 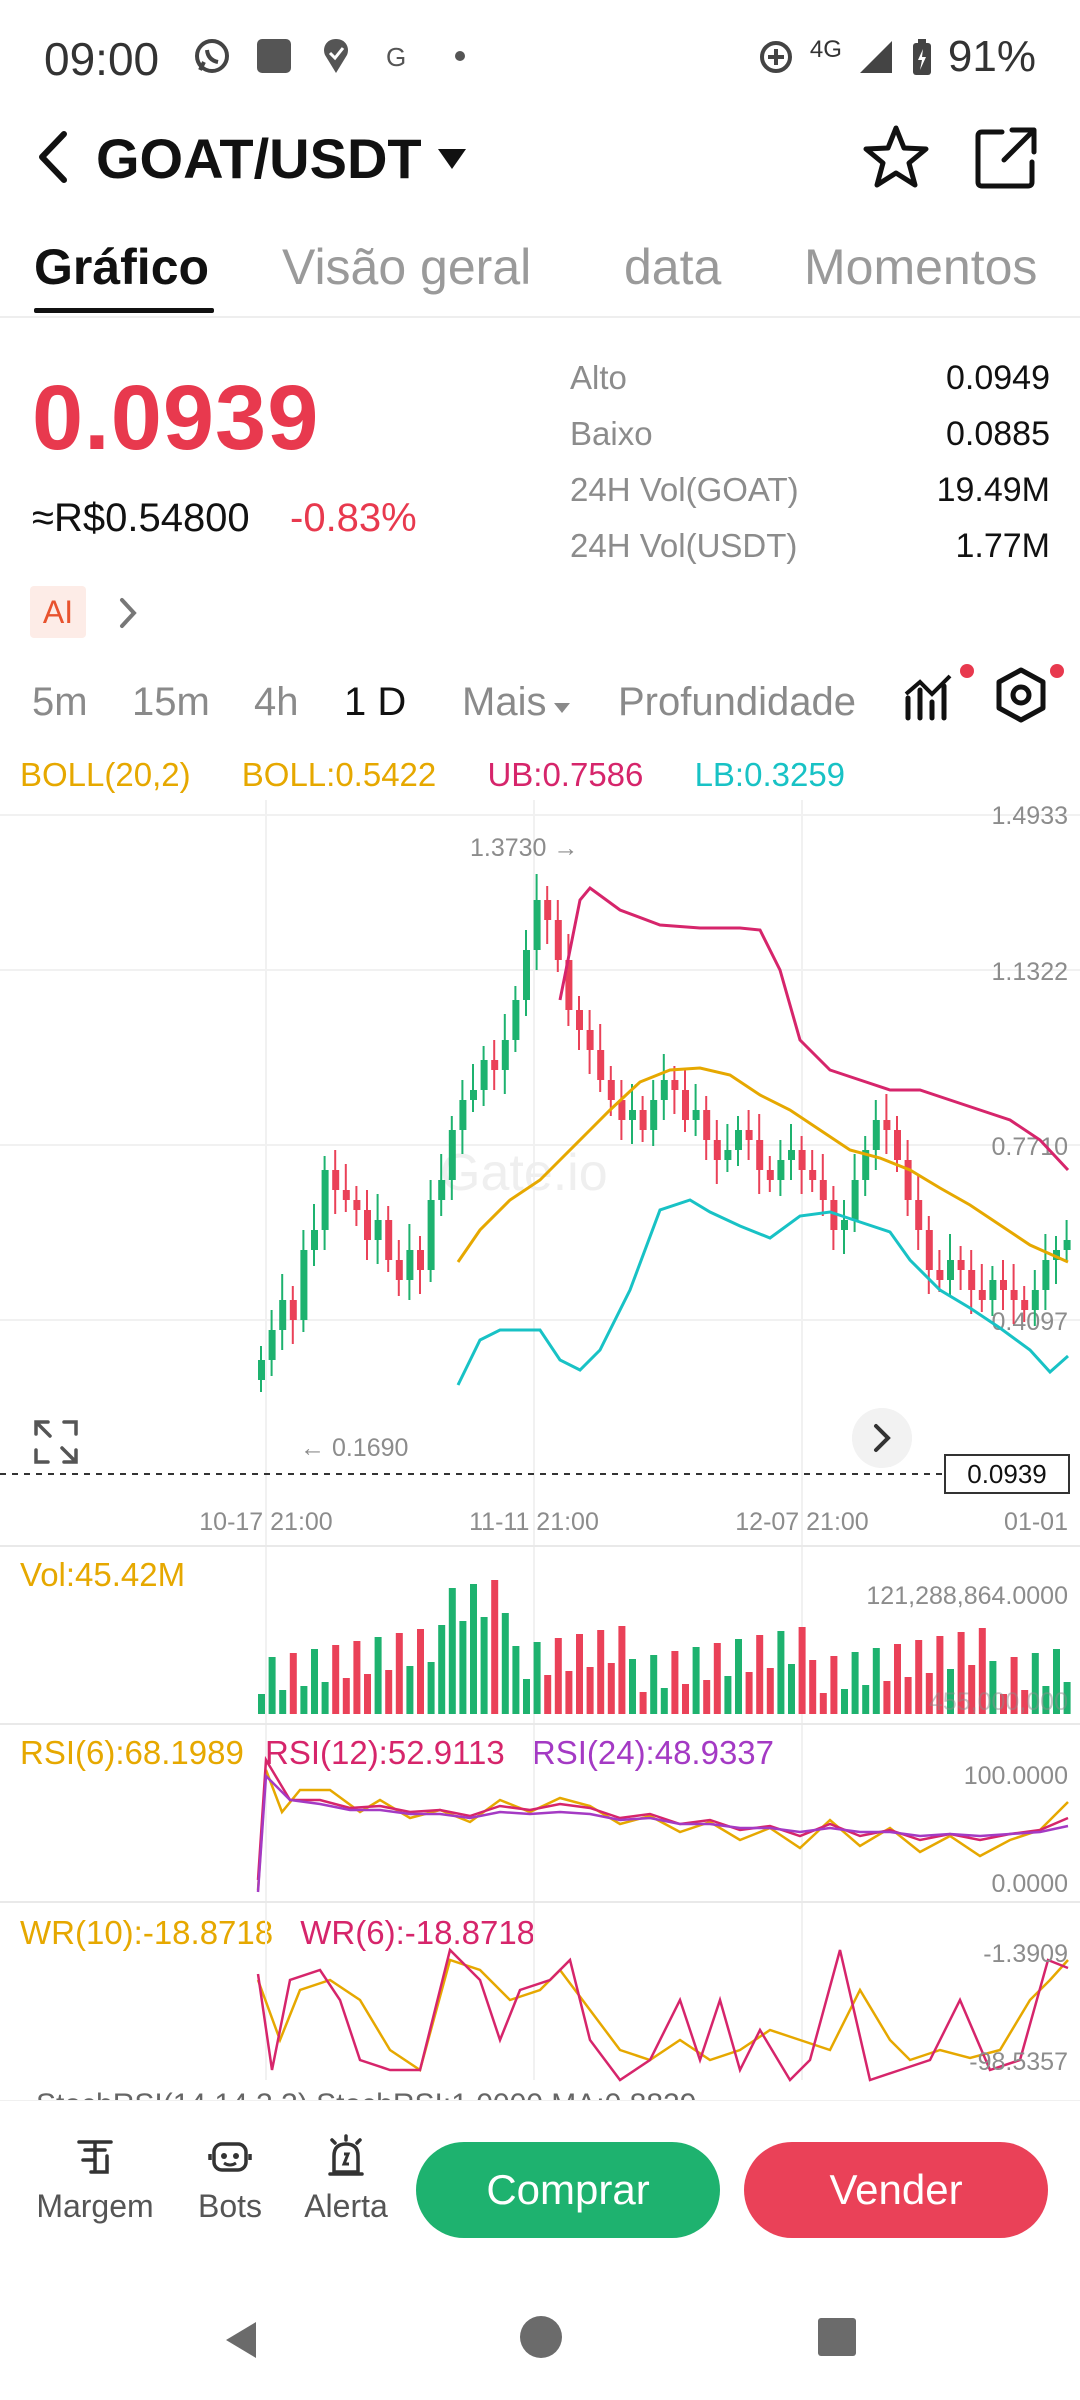 I want to click on interval-depth: Profundidade, so click(x=737, y=702).